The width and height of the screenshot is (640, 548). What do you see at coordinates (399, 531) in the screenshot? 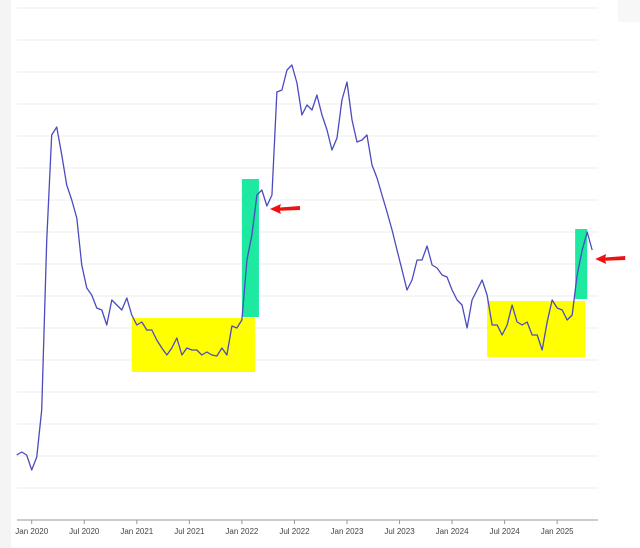
I see `x-tick-label: Jul 2023` at bounding box center [399, 531].